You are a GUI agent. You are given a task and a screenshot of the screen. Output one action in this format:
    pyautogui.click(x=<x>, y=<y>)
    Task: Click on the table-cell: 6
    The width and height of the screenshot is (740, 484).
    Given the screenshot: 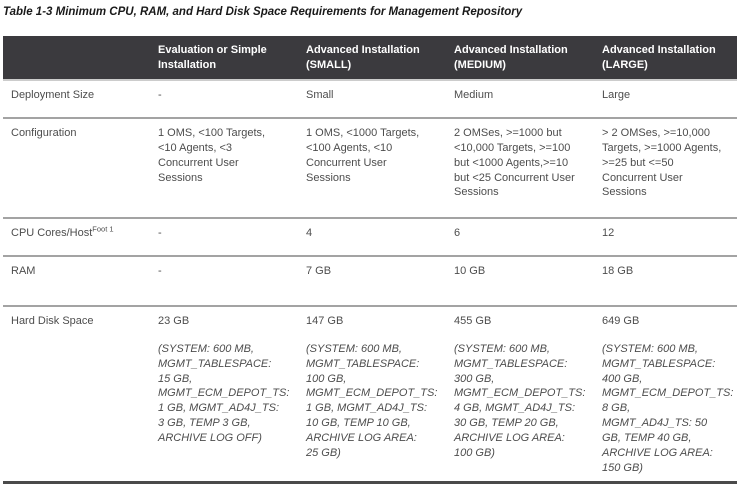 What is the action you would take?
    pyautogui.click(x=457, y=233)
    